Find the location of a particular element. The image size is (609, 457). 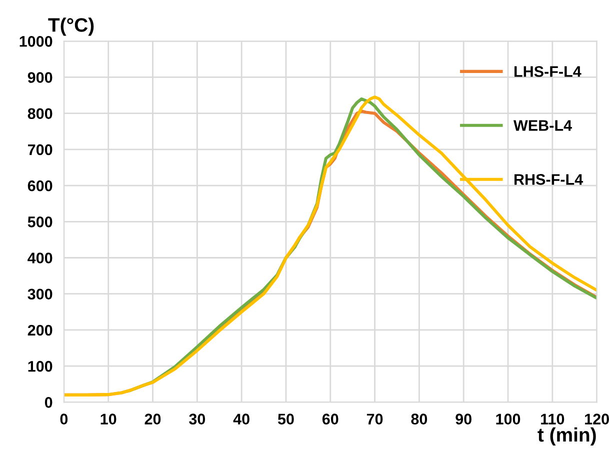

y-tick-label: 500 is located at coordinates (40, 222).